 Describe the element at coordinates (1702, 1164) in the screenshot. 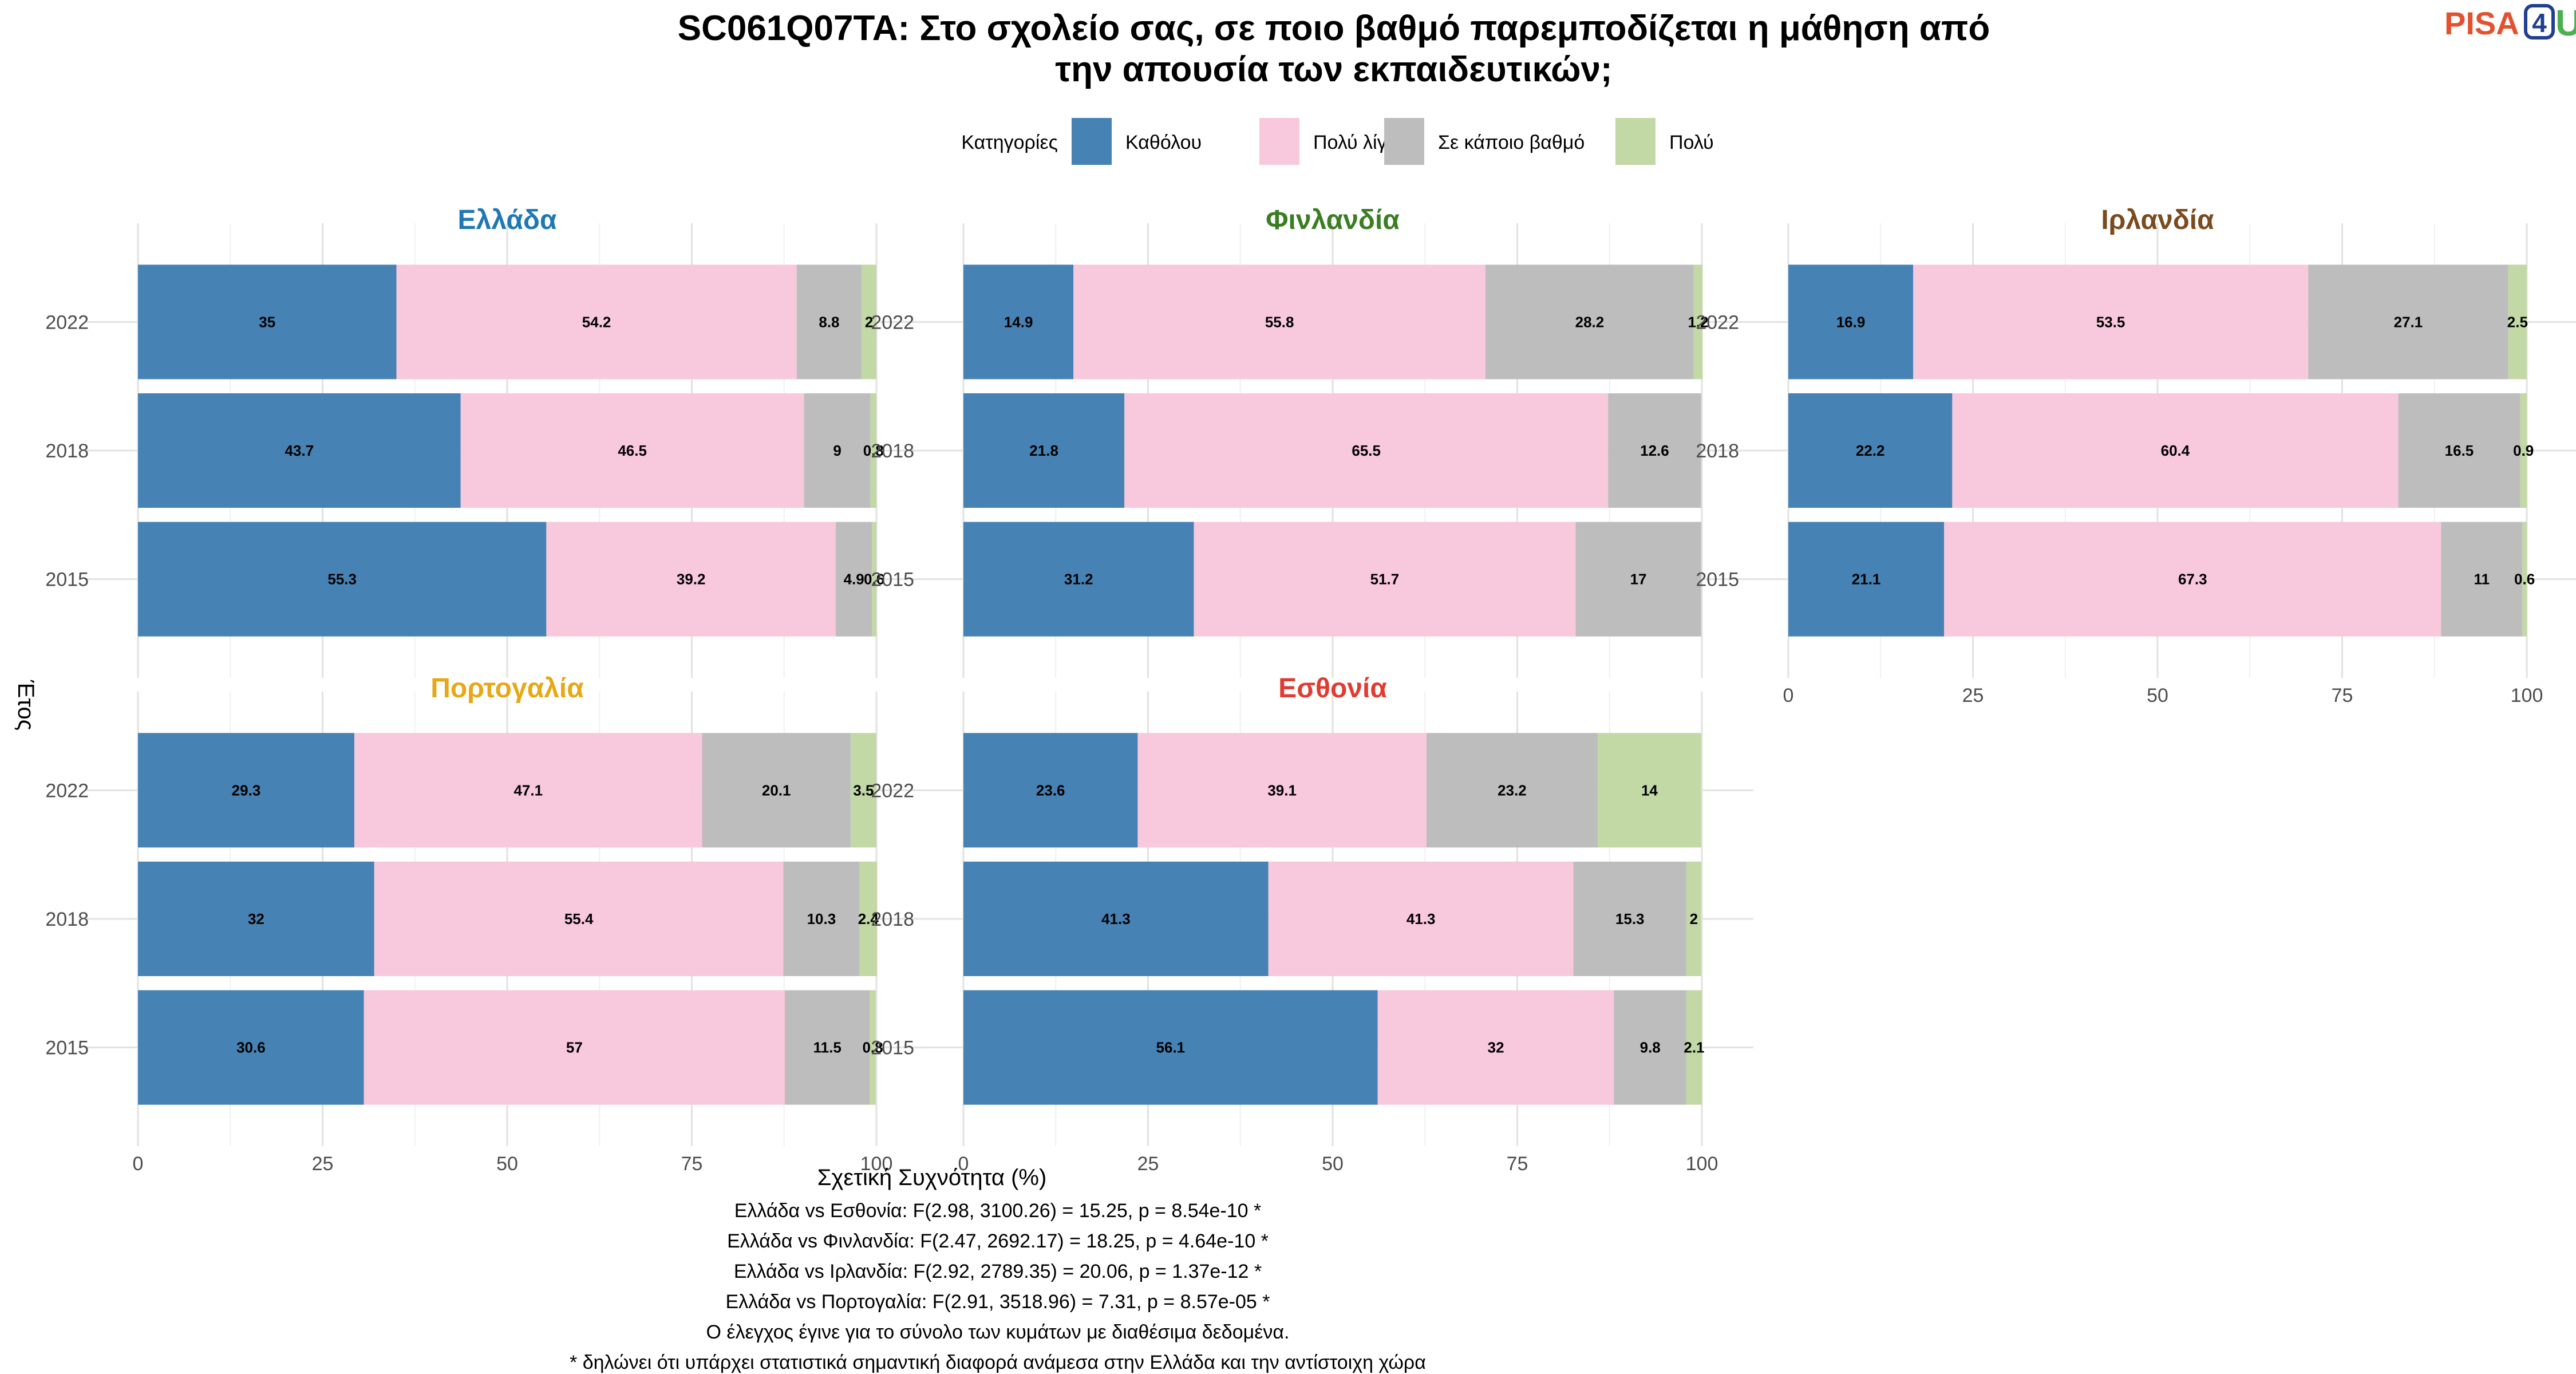

I see `x-tick-label: 100` at that location.